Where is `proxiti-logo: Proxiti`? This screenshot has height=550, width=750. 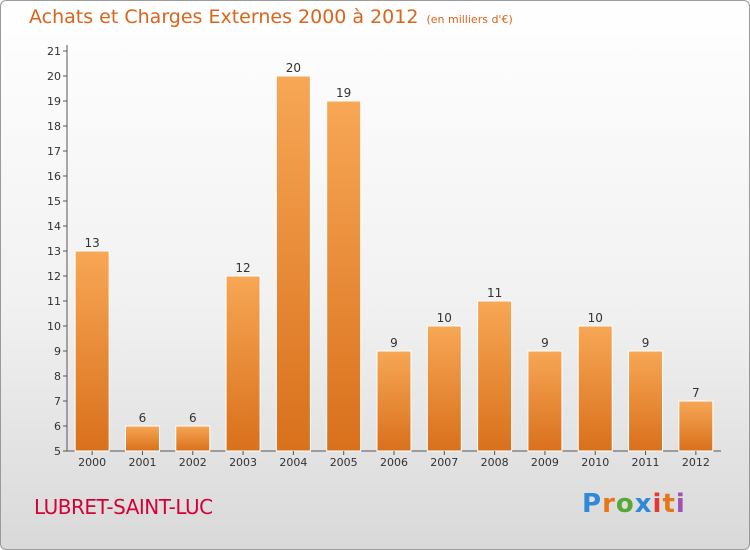 proxiti-logo: Proxiti is located at coordinates (634, 504).